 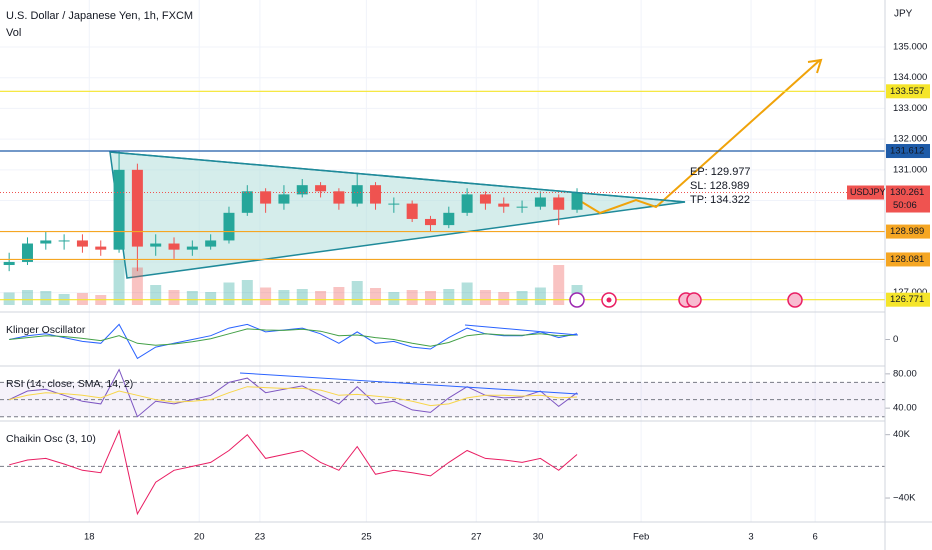 I want to click on currency-label: JPY, so click(x=903, y=14).